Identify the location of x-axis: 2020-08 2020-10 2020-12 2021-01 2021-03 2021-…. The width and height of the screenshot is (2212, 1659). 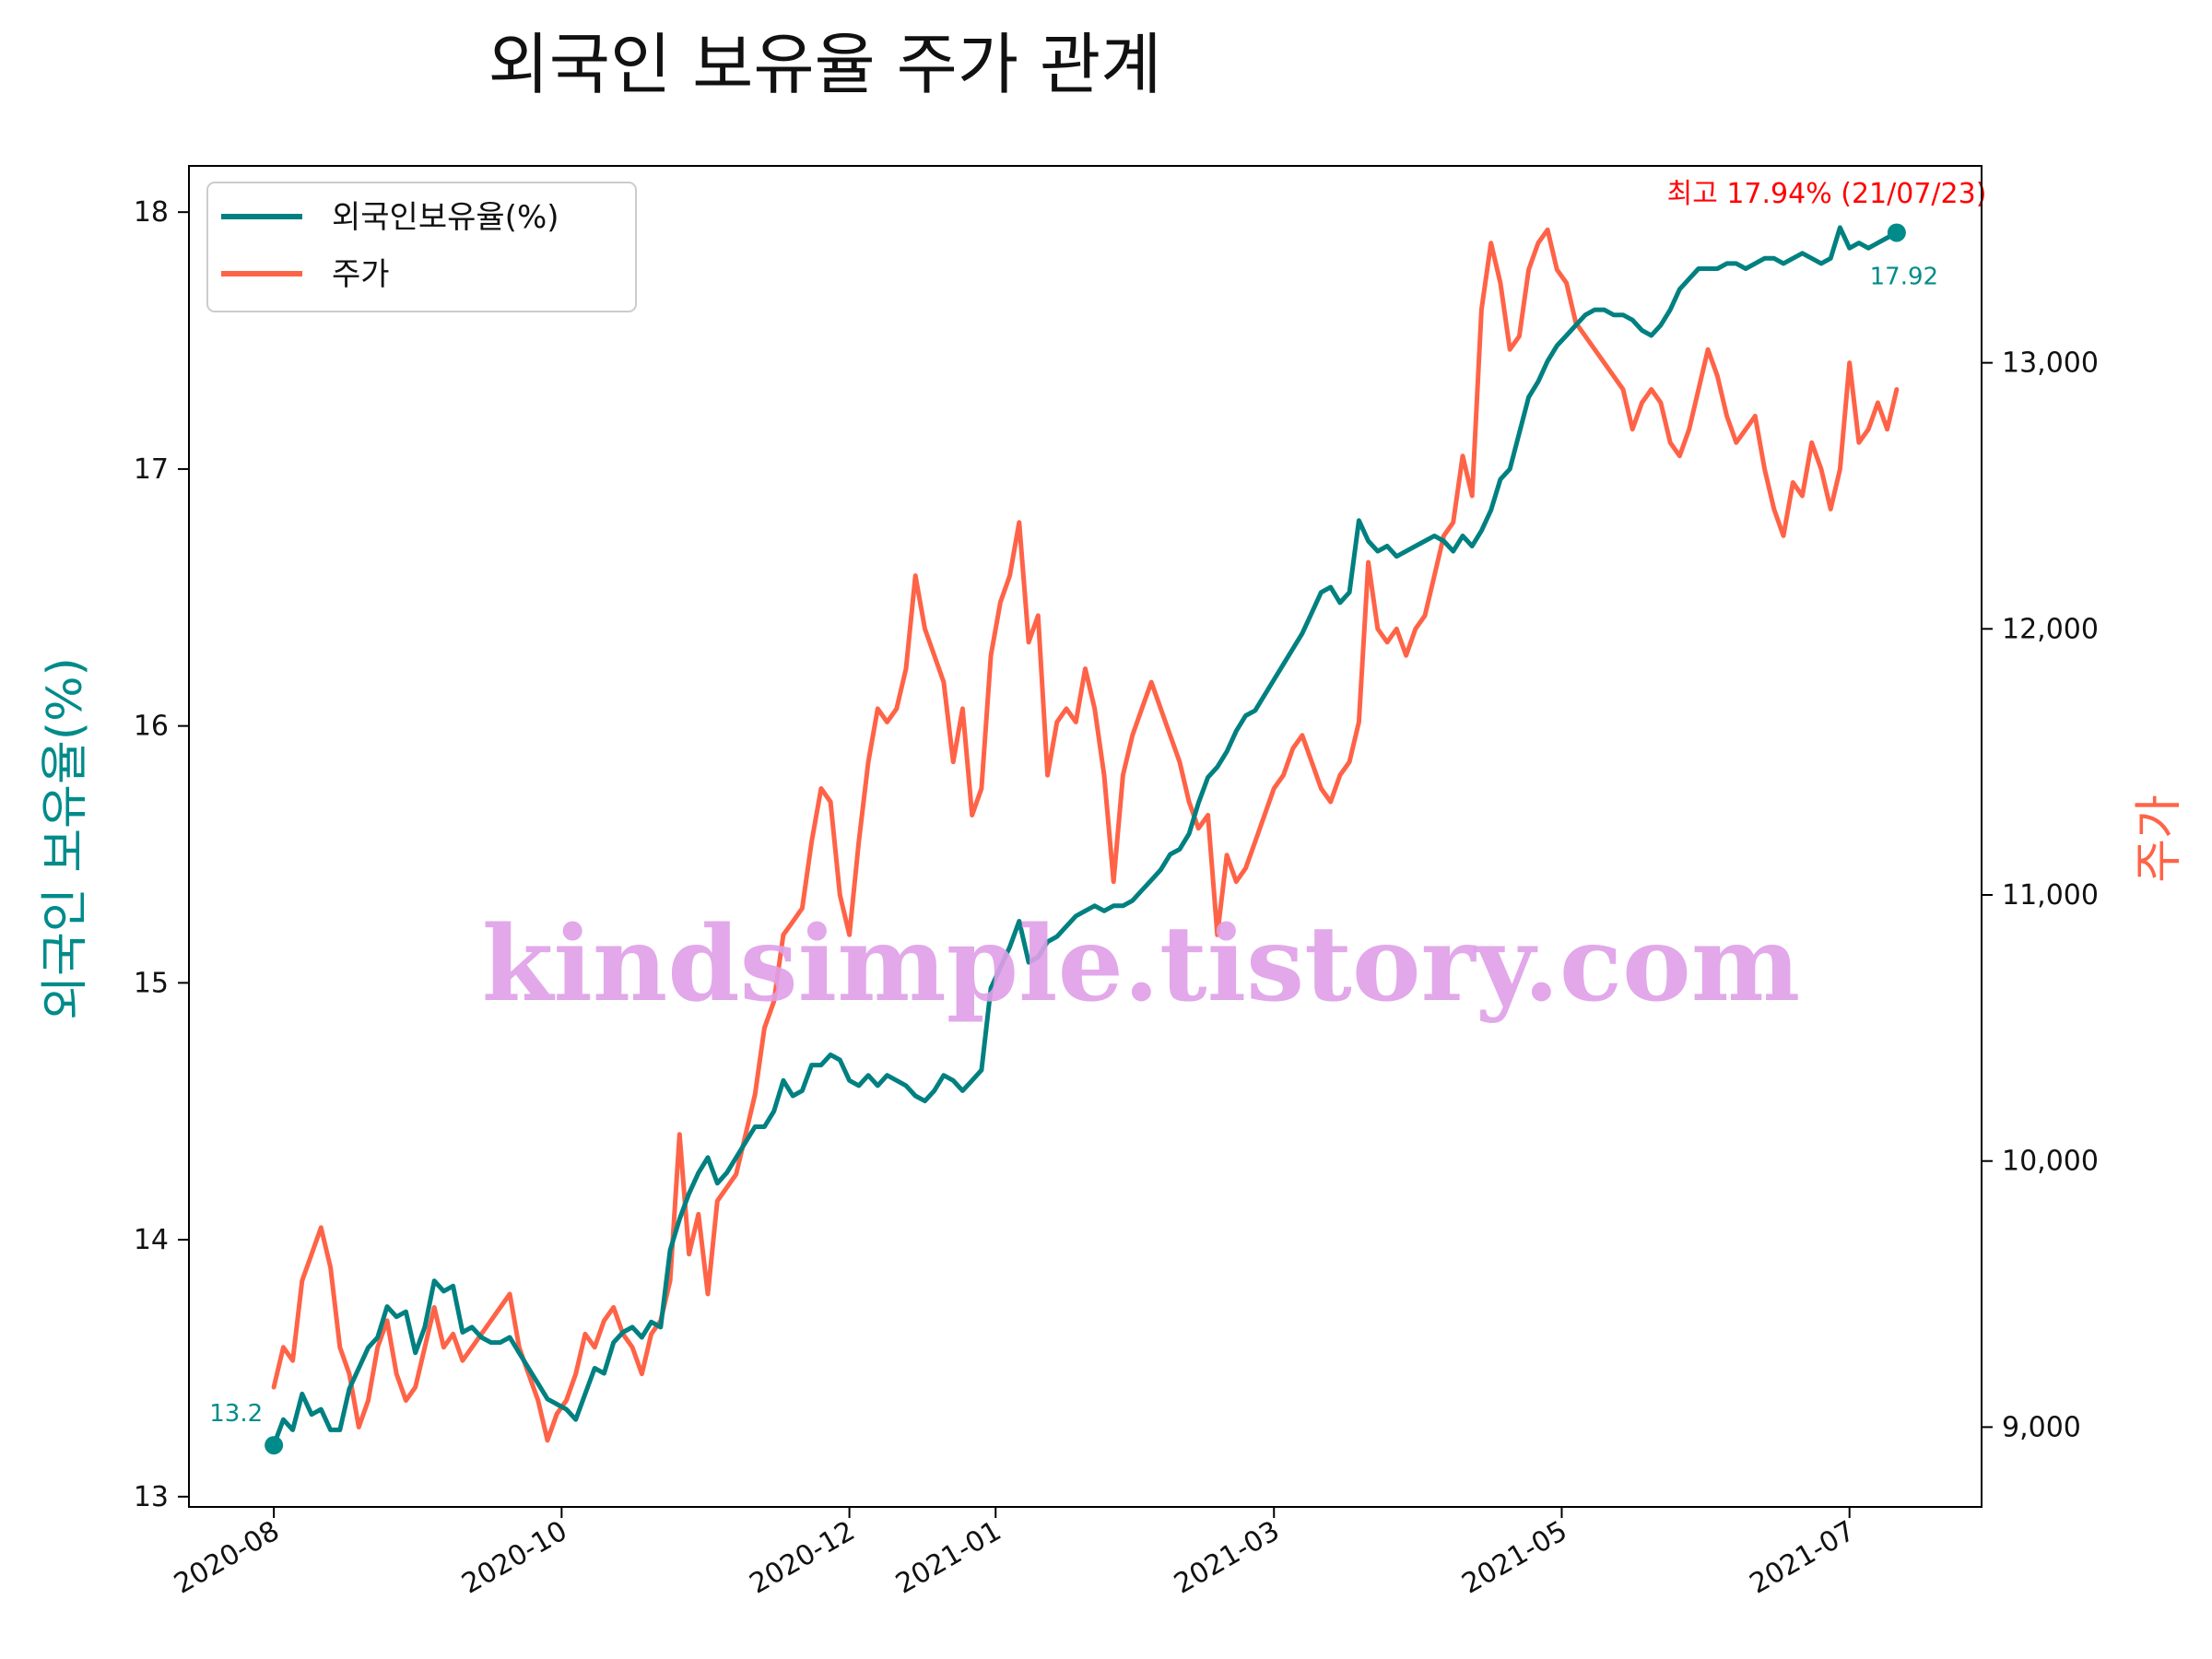
(1015, 1554).